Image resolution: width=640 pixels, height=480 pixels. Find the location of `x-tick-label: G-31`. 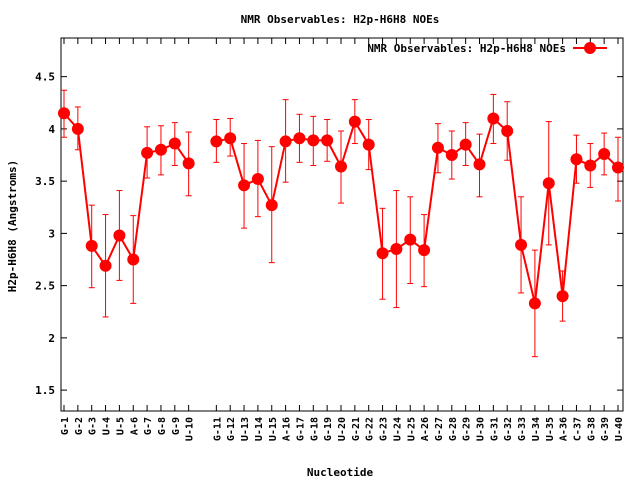

x-tick-label: G-31 is located at coordinates (494, 429).